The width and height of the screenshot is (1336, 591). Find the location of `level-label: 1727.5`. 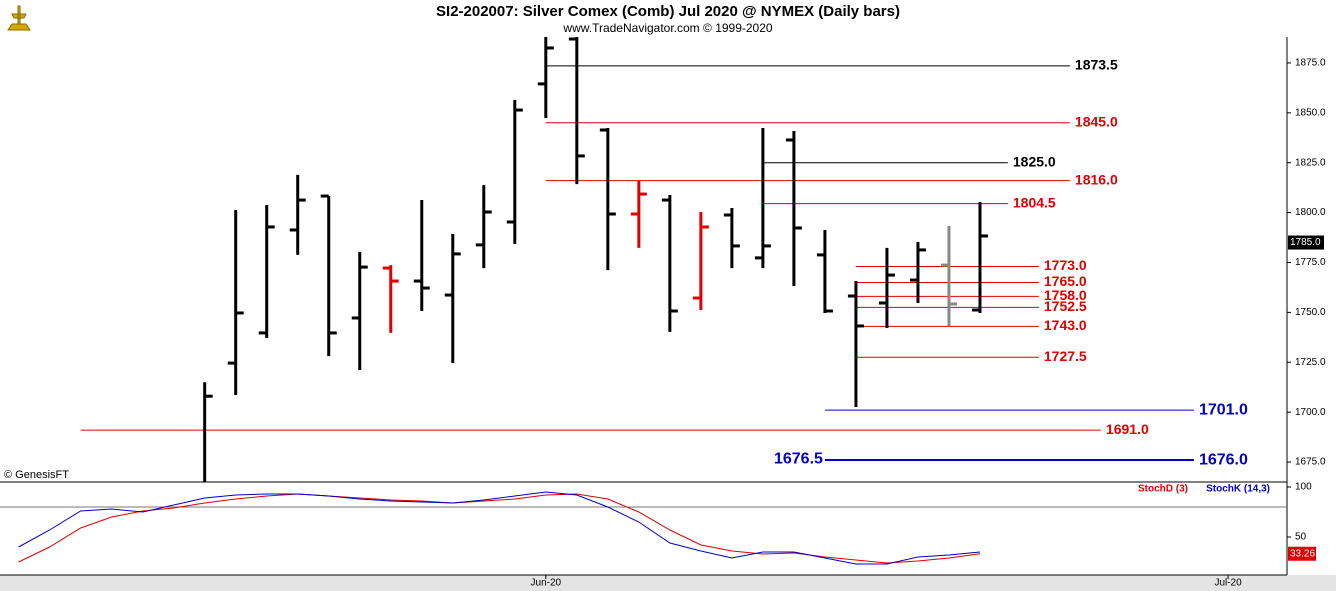

level-label: 1727.5 is located at coordinates (1065, 356).